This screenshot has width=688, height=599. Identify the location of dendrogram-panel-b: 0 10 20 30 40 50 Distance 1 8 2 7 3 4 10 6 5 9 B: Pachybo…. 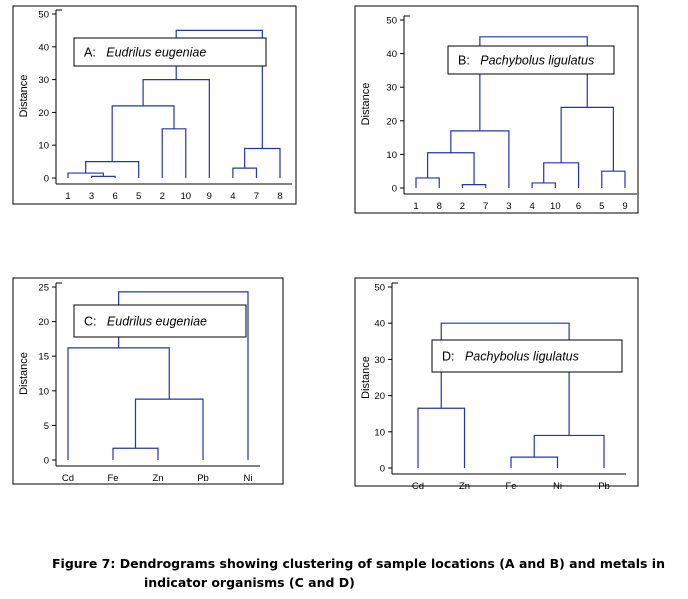
(496, 109).